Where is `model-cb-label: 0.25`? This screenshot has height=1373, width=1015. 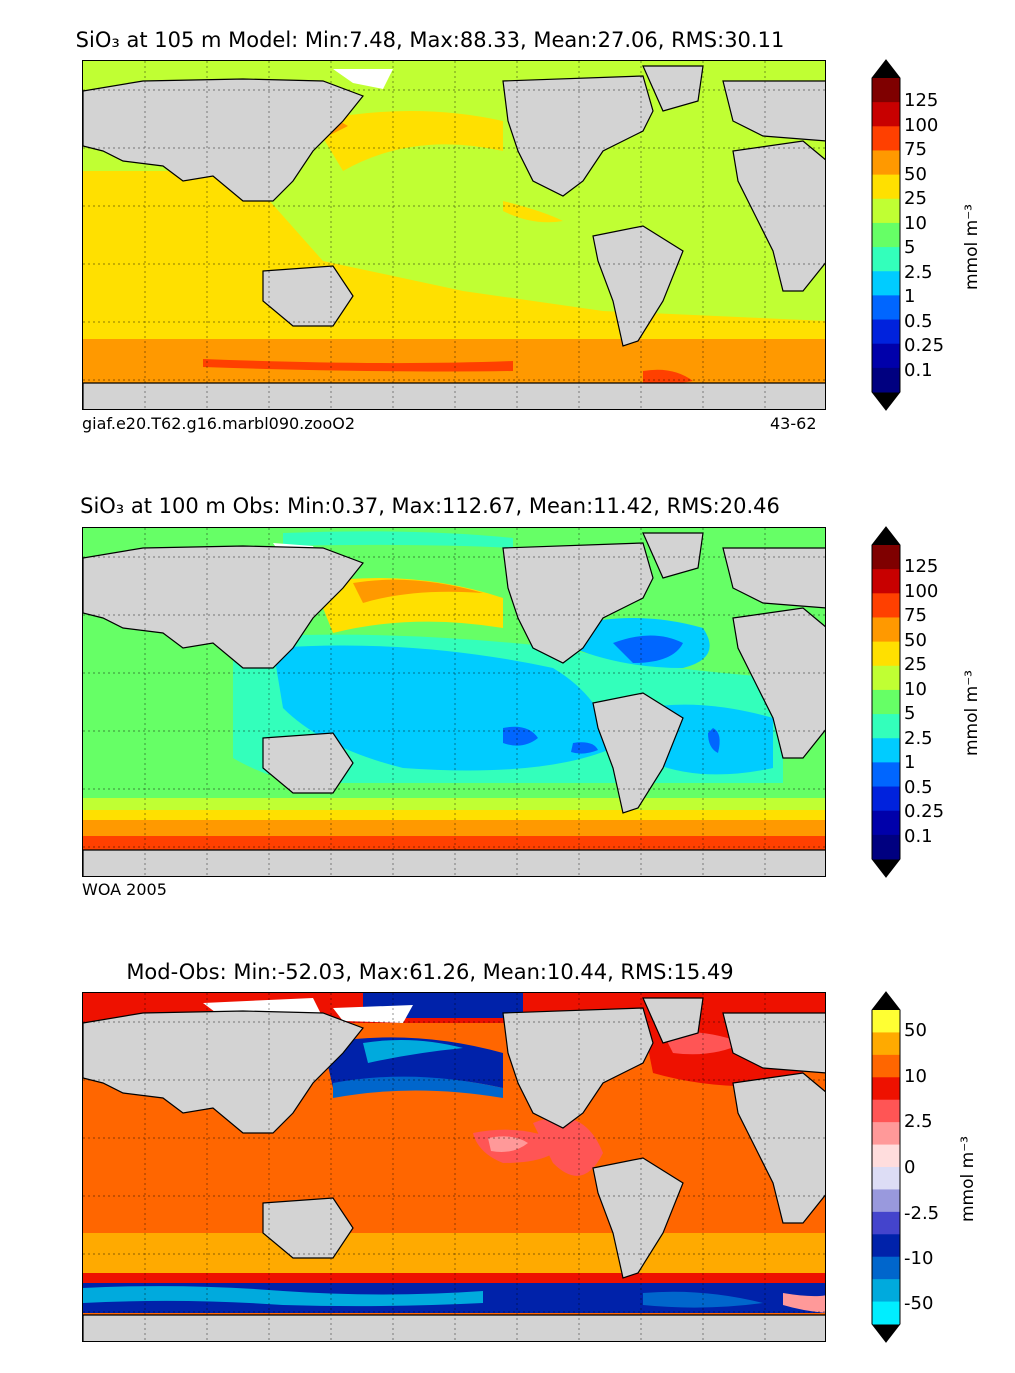 model-cb-label: 0.25 is located at coordinates (924, 345).